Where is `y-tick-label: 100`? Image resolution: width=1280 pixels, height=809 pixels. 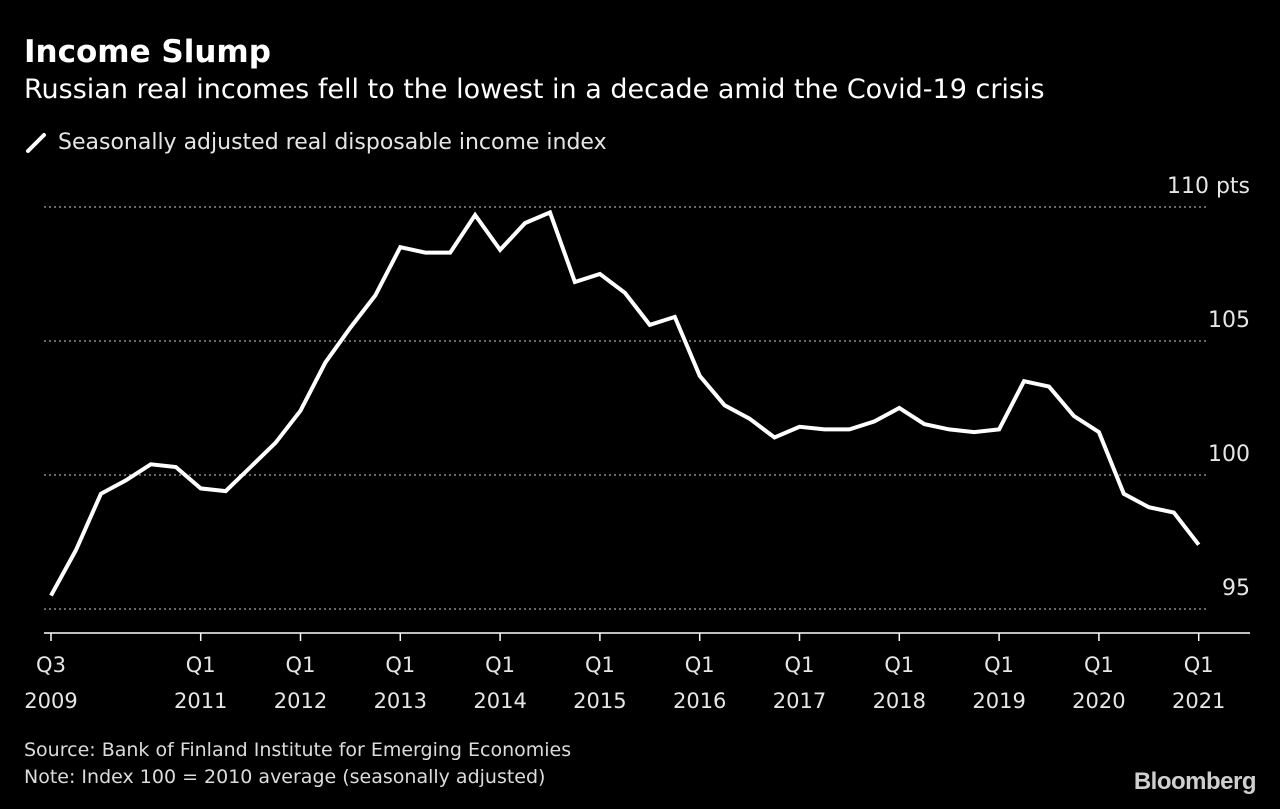 y-tick-label: 100 is located at coordinates (1229, 454).